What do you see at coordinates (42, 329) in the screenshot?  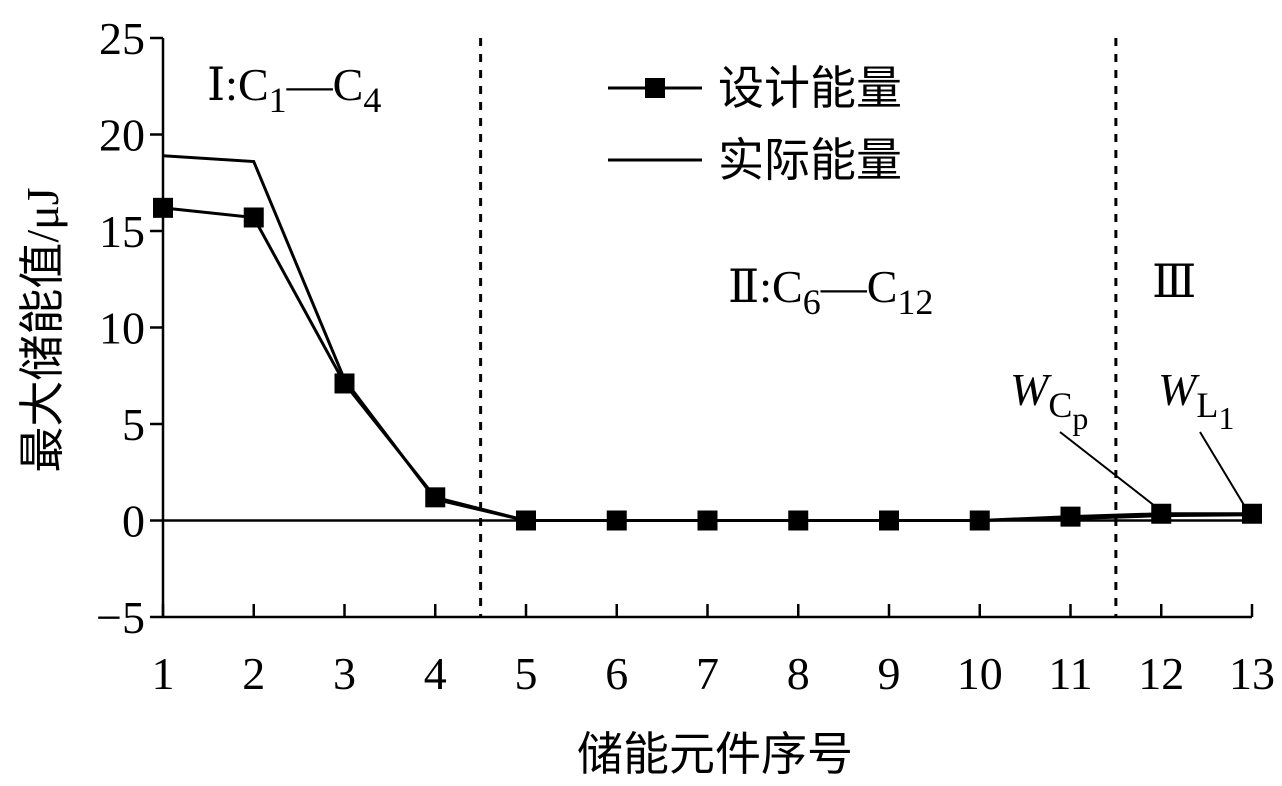 I see `y-axis-label: 最大储能值/μJ` at bounding box center [42, 329].